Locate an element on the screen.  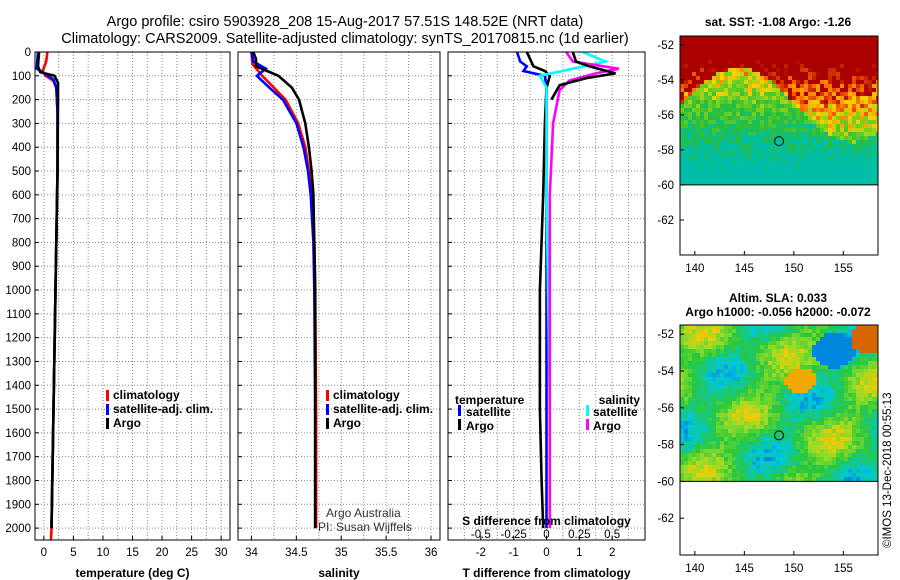
y-tick-label: 200 is located at coordinates (21, 101).